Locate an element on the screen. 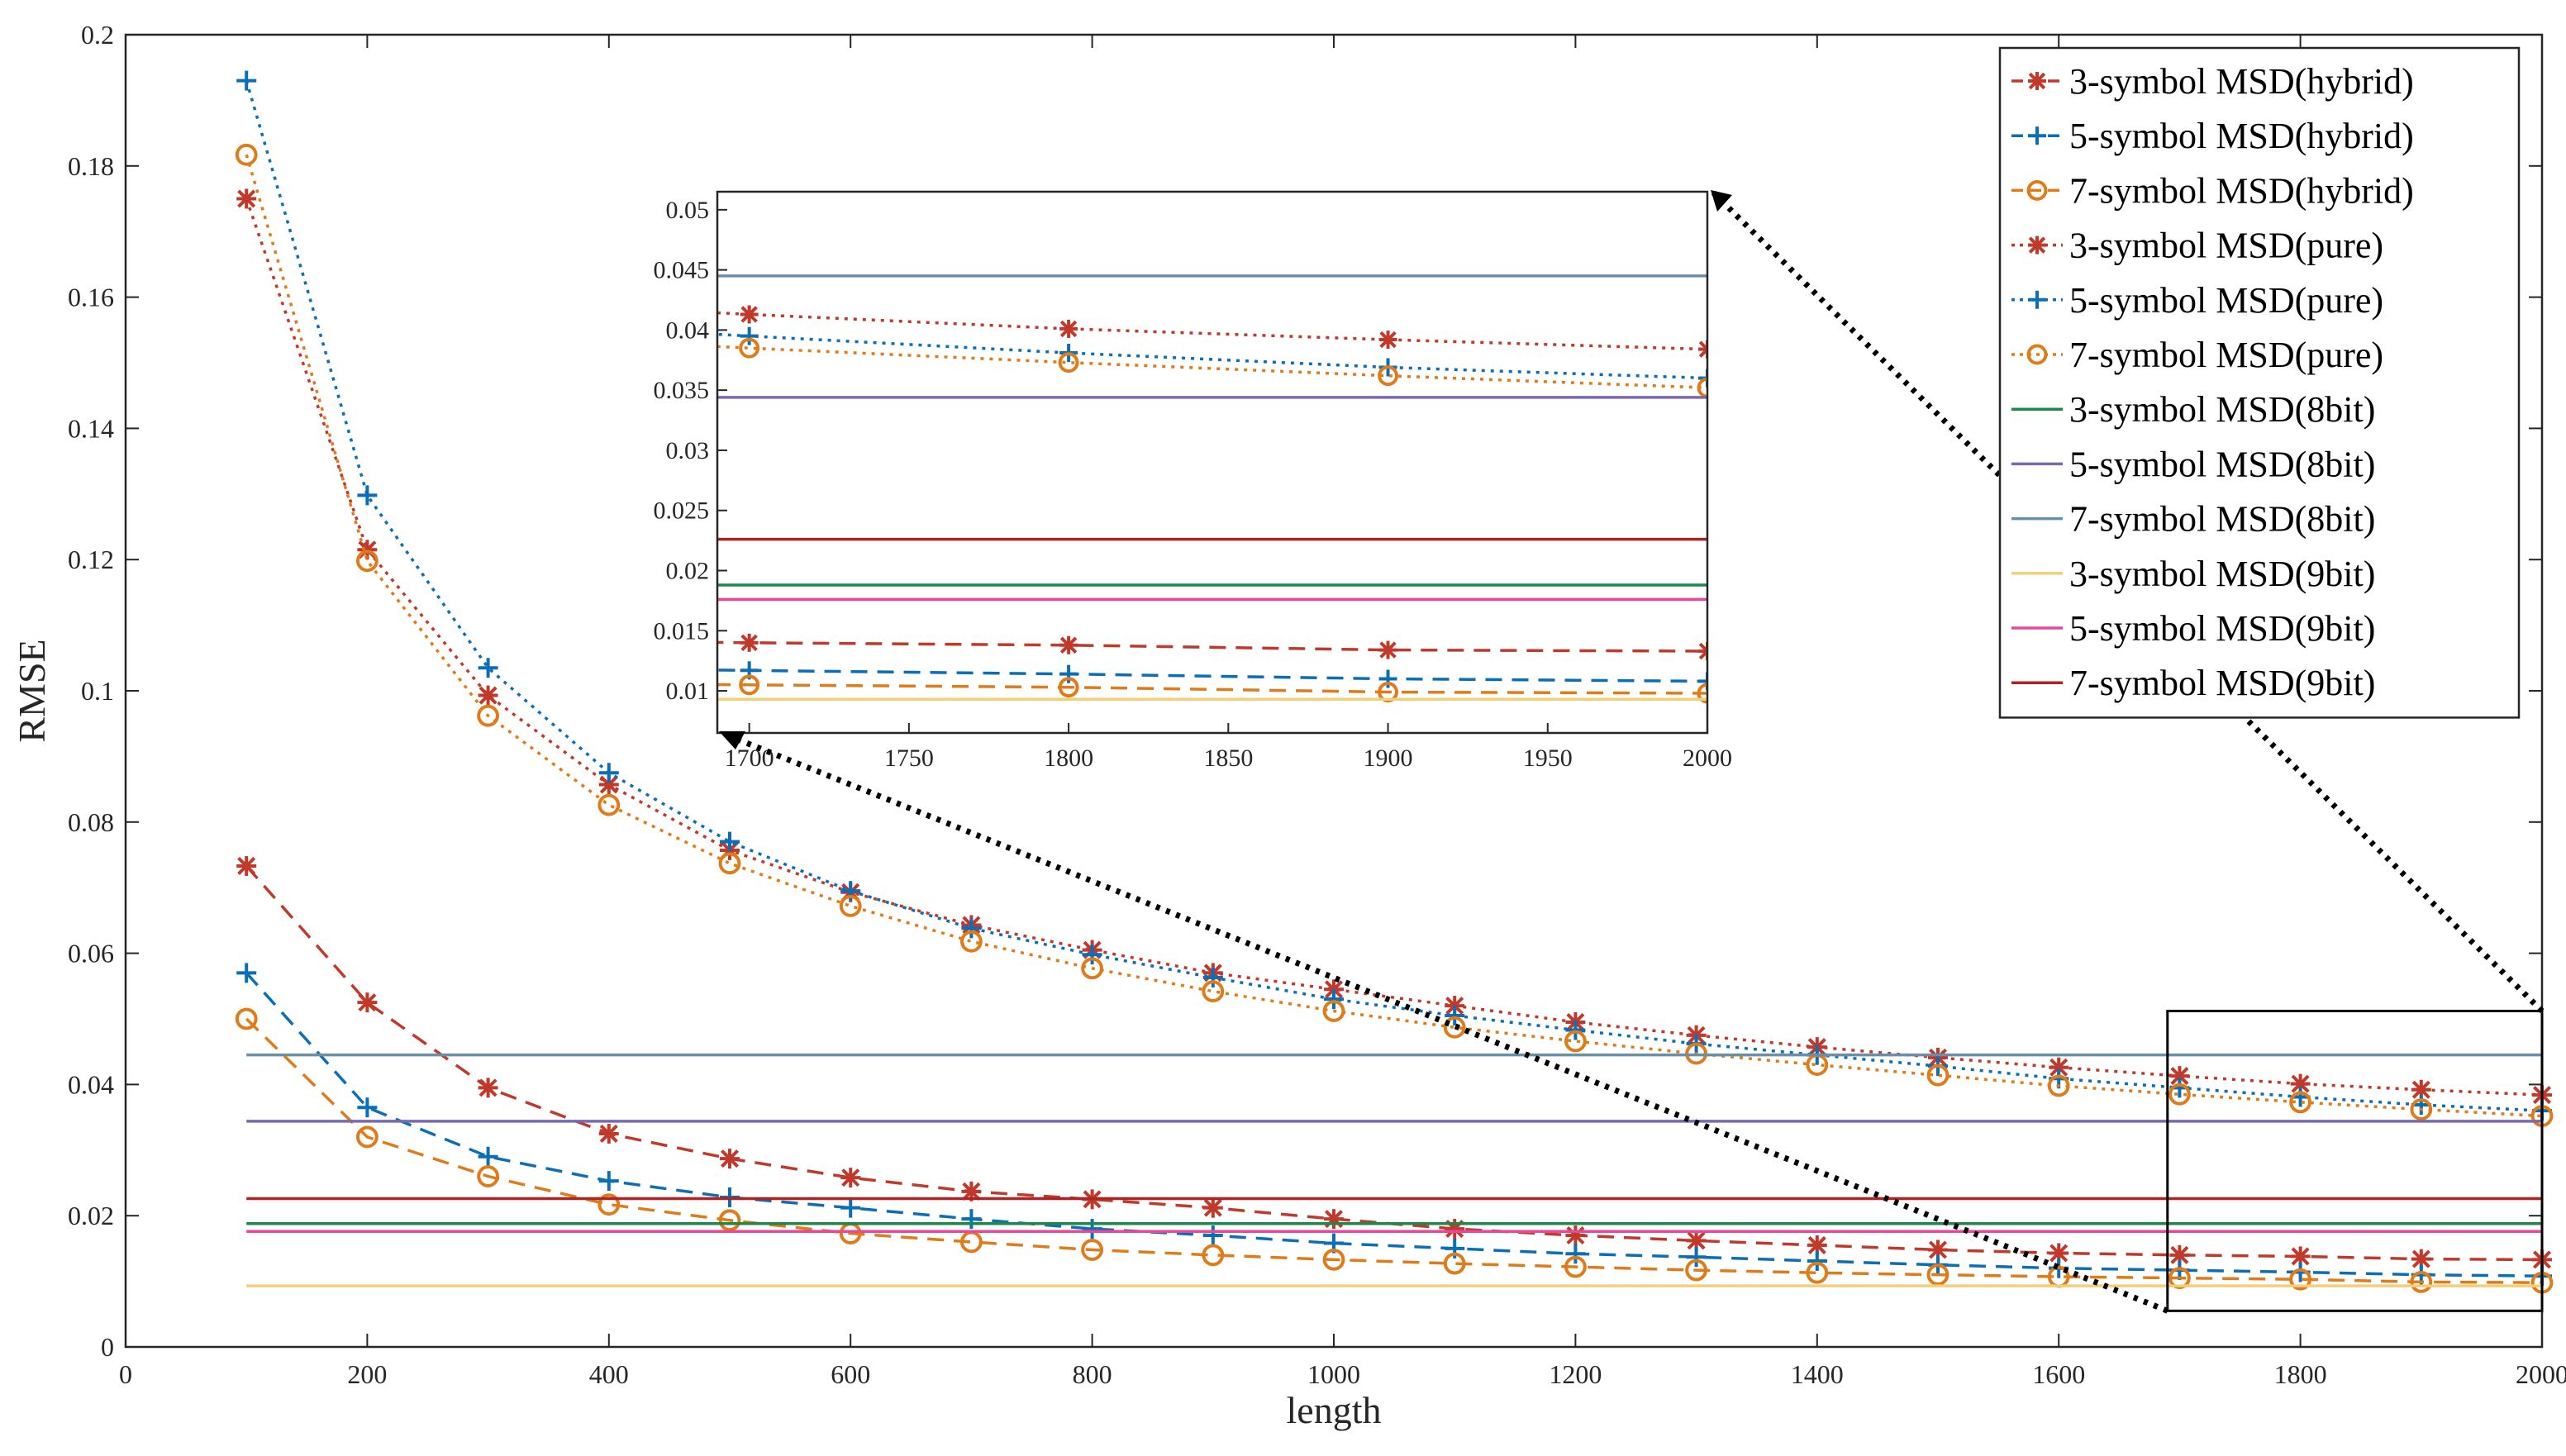 The image size is (2566, 1456). 7-symbol-msd-hybrid-point-400 is located at coordinates (609, 1204).